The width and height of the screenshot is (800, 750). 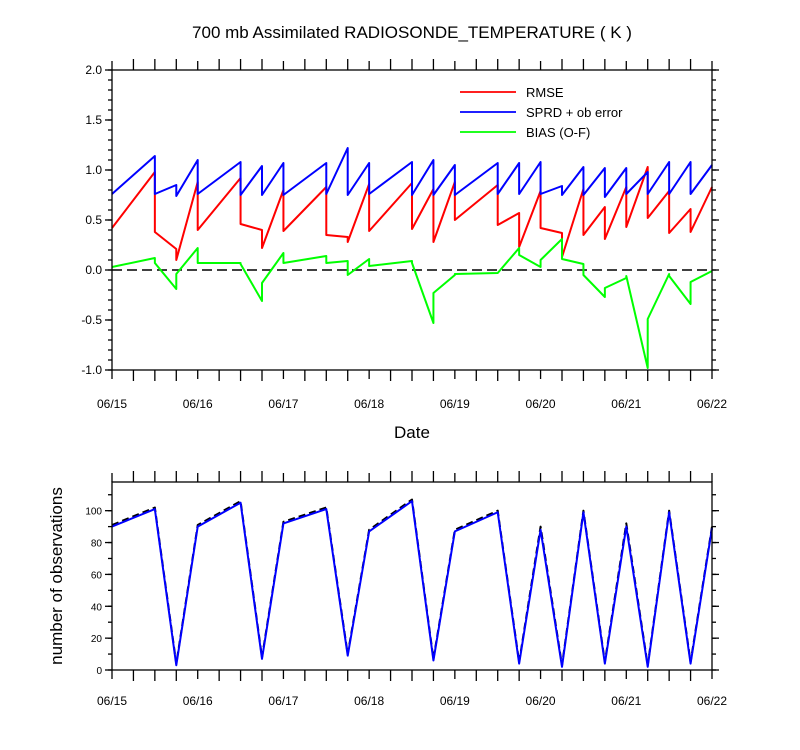 I want to click on series-line-sprd-ob-error, so click(x=412, y=172).